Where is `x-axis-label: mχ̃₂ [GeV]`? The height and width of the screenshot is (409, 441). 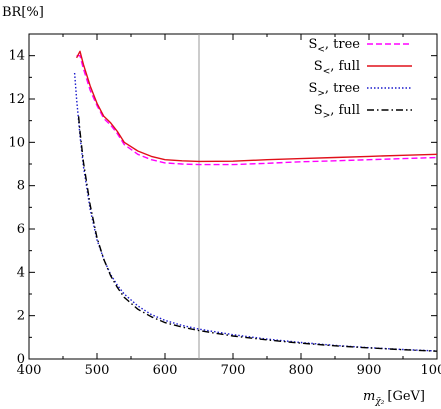 x-axis-label: mχ̃₂ [GeV] is located at coordinates (394, 398).